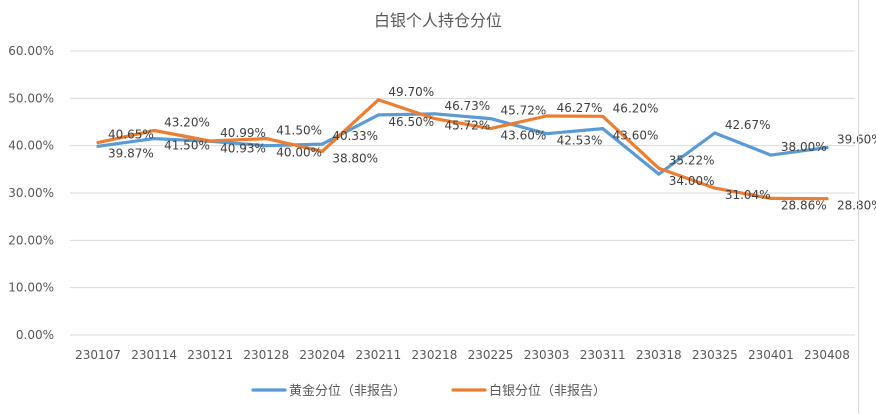 This screenshot has width=876, height=414. What do you see at coordinates (411, 122) in the screenshot?
I see `data-label: 46.50%` at bounding box center [411, 122].